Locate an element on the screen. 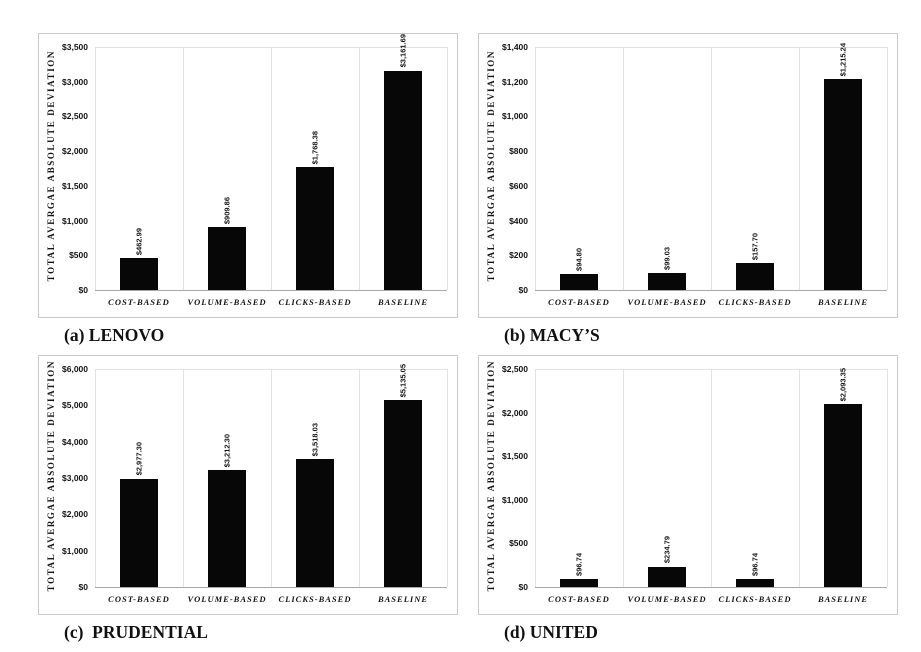 The image size is (921, 652). y-tick-label: $4,000 is located at coordinates (75, 441).